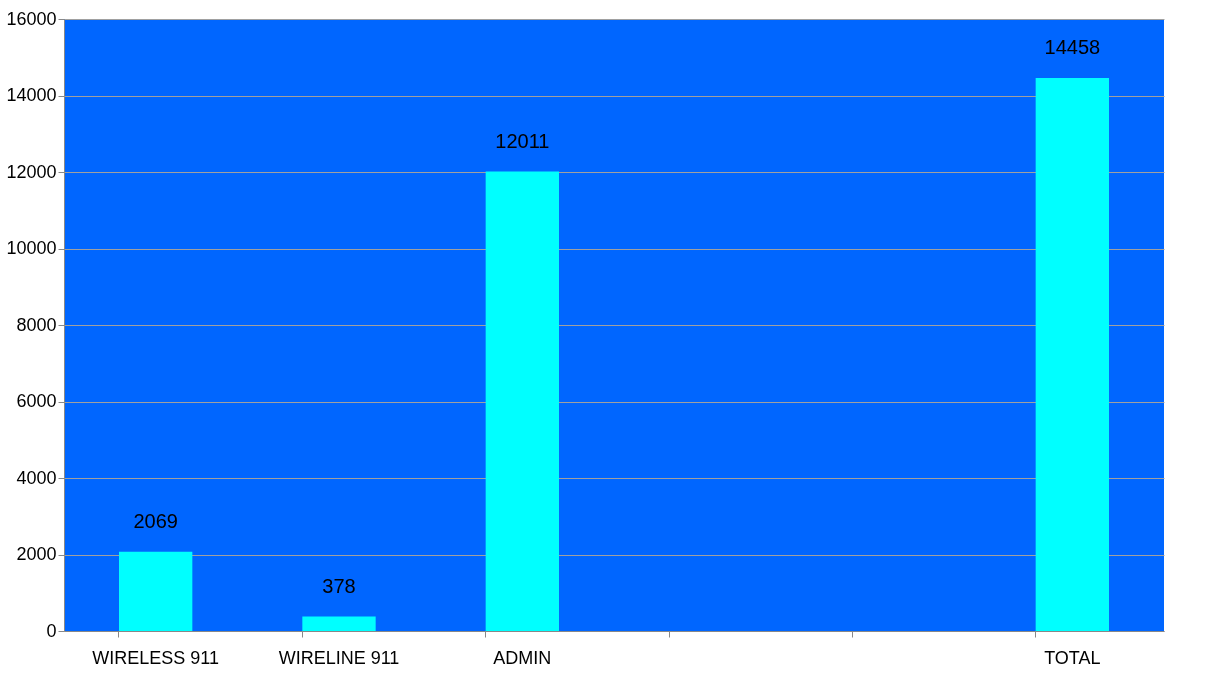 The image size is (1207, 683). I want to click on data-label: 2069, so click(155, 520).